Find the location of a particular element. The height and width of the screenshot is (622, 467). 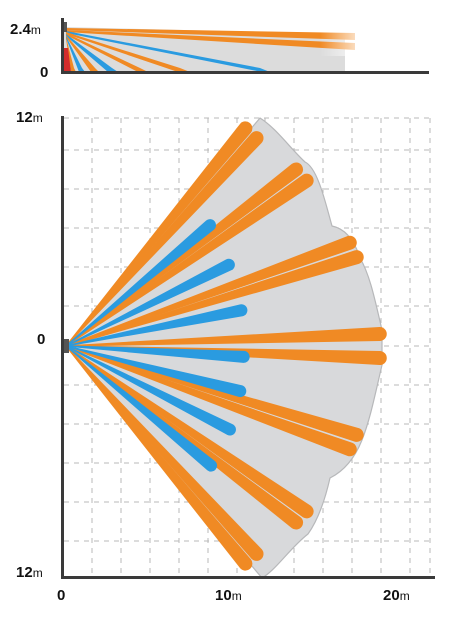

side-view-fade is located at coordinates (345, 40).